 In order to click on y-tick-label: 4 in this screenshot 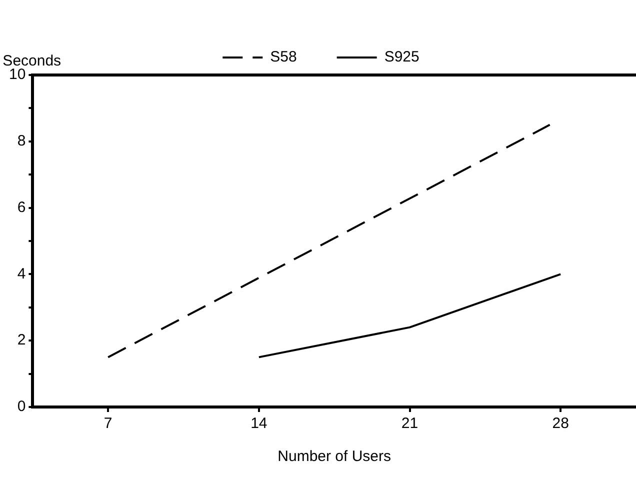, I will do `click(21, 273)`.